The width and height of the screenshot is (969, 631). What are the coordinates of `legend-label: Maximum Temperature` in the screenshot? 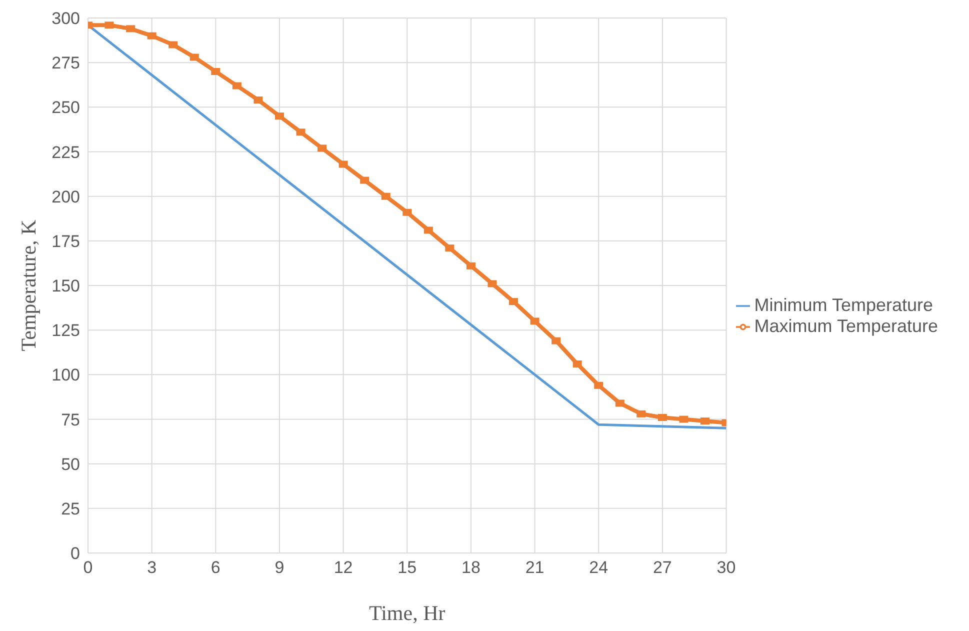 It's located at (846, 326).